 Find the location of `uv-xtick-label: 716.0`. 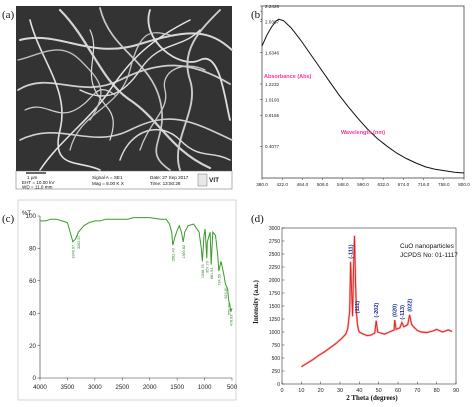

uv-xtick-label: 716.0 is located at coordinates (424, 184).